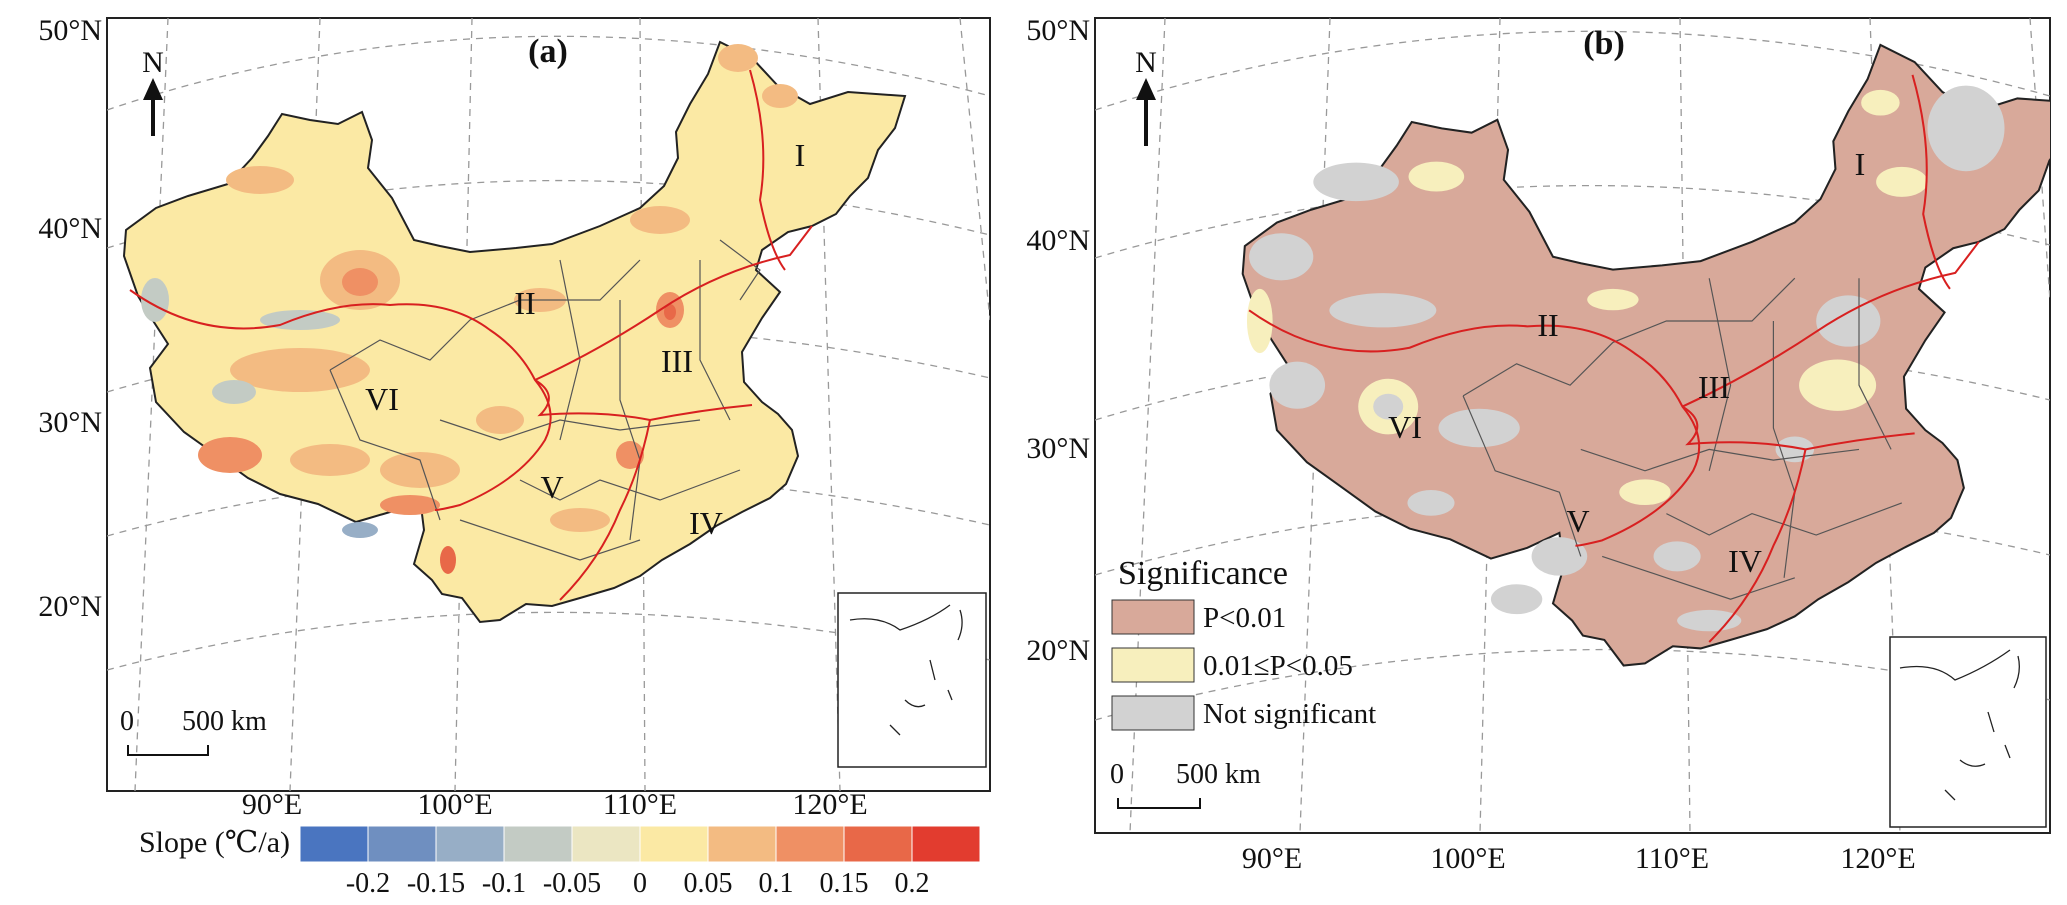 The image size is (2067, 905). Describe the element at coordinates (1244, 618) in the screenshot. I see `legend-label-p001: P<0.01` at that location.